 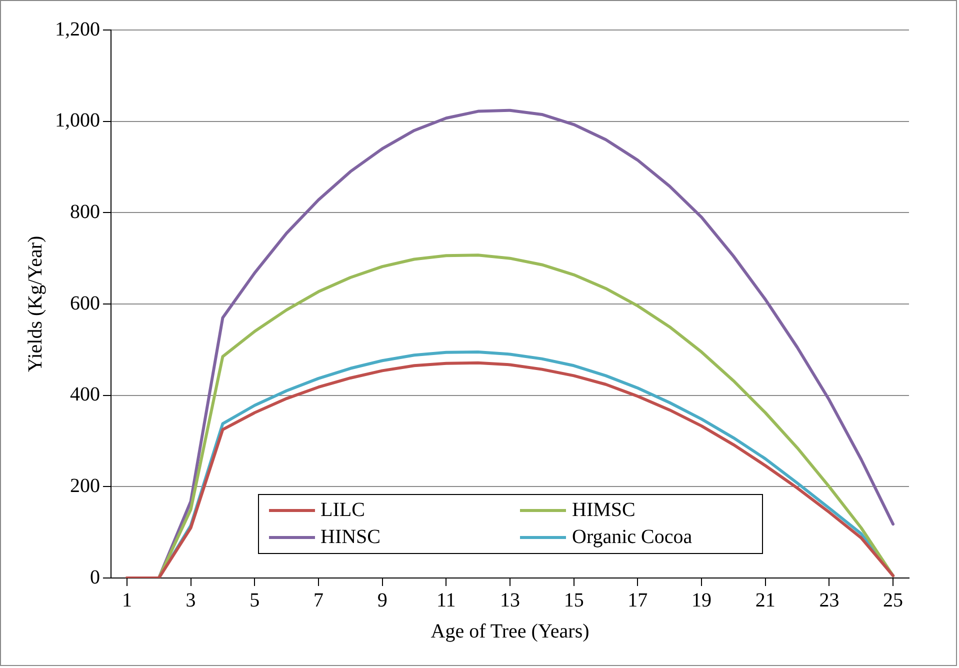 I want to click on y-tick-label: 800, so click(x=85, y=211).